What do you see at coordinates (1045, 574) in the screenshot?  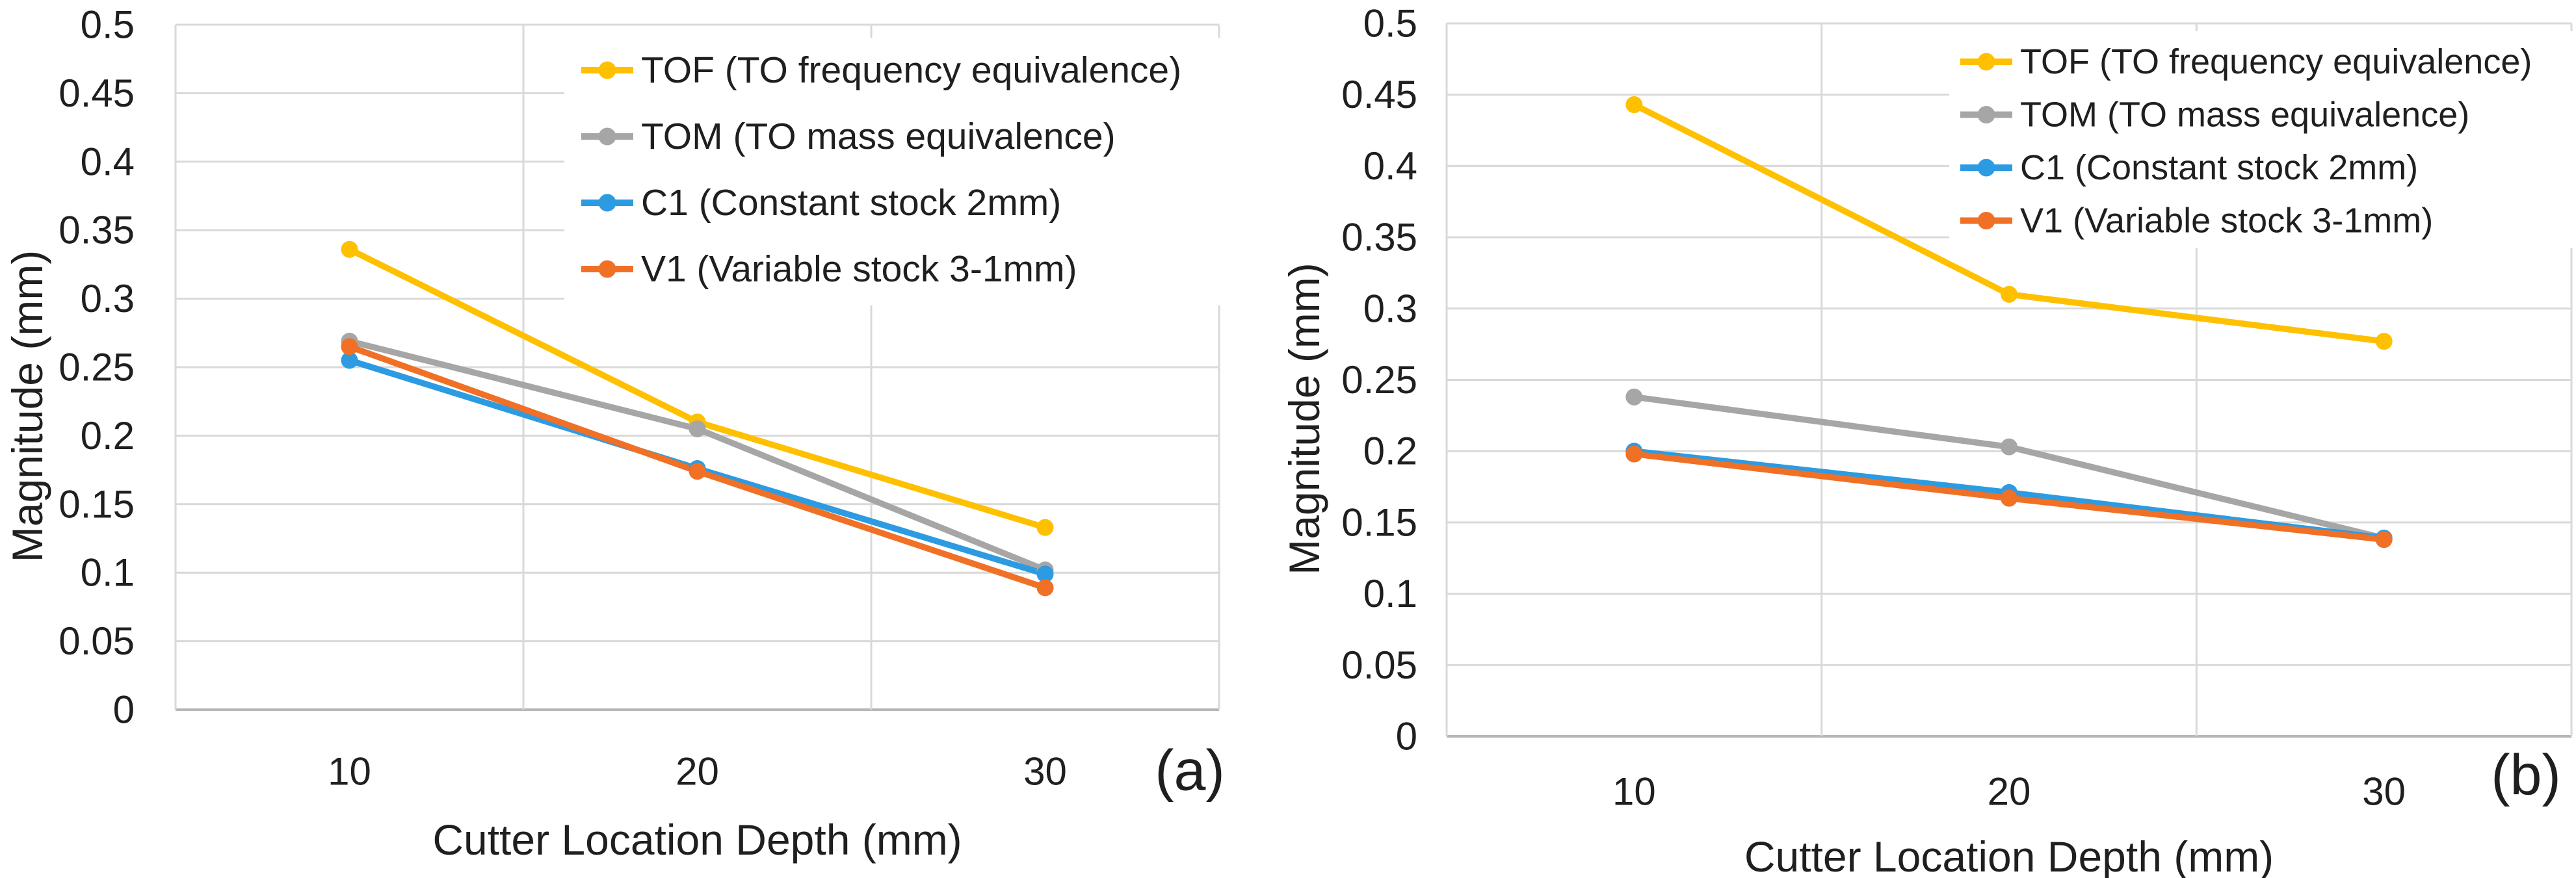 I see `data-point-s2-x30` at bounding box center [1045, 574].